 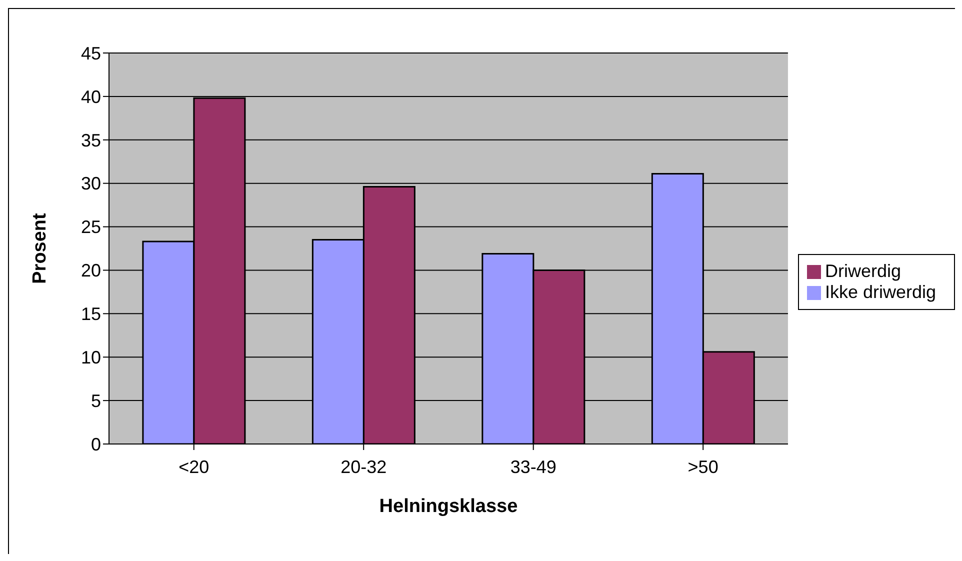 What do you see at coordinates (95, 400) in the screenshot?
I see `y-tick-label: 5` at bounding box center [95, 400].